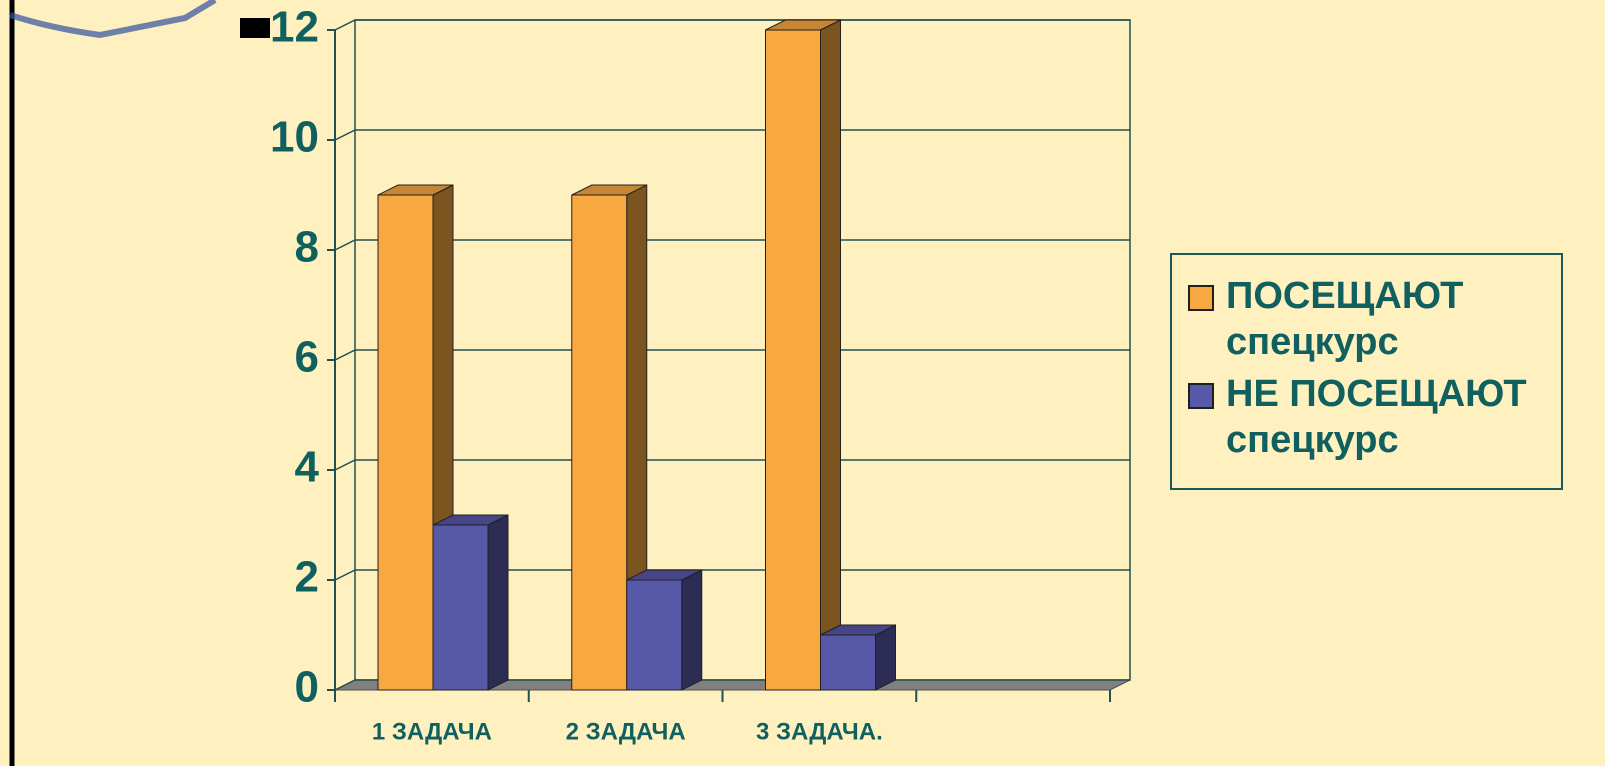 The image size is (1605, 766). What do you see at coordinates (1376, 417) in the screenshot?
I see `legend-label: НЕ ПОСЕЩАЮТ спецкурс` at bounding box center [1376, 417].